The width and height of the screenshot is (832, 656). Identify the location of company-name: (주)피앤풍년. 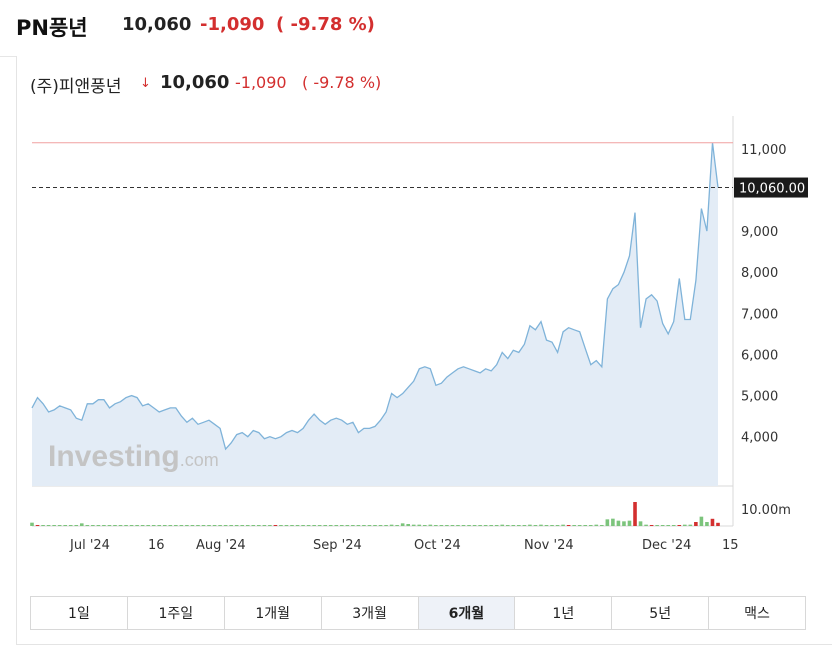
(76, 87).